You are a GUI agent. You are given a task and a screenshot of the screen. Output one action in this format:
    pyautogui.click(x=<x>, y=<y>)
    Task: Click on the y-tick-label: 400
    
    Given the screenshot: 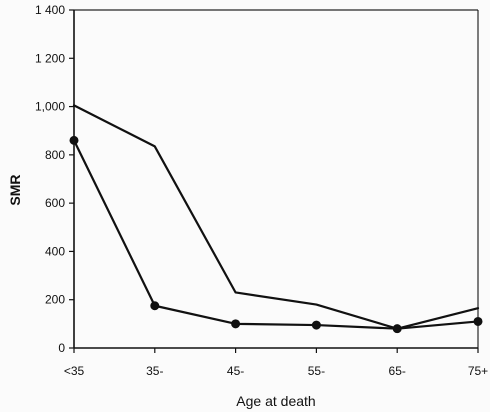 What is the action you would take?
    pyautogui.click(x=55, y=251)
    